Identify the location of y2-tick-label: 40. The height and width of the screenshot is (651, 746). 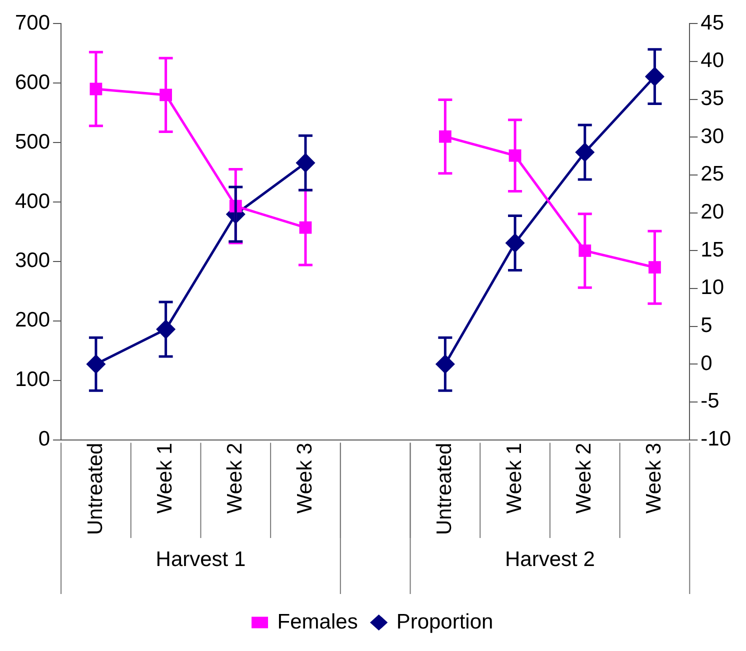
(712, 60).